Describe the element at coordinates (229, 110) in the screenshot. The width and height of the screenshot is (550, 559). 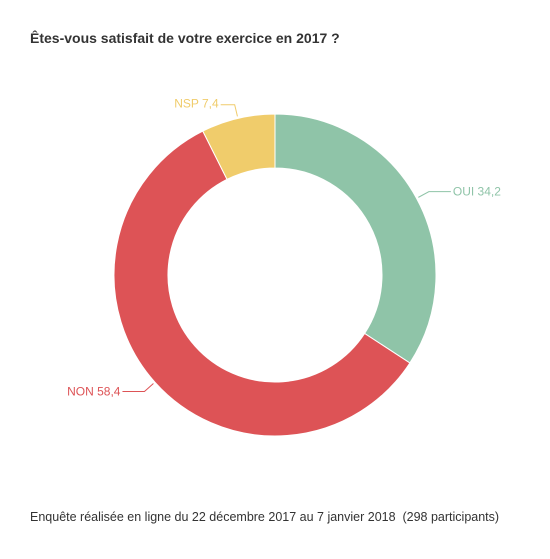
I see `leader-line-nsp` at that location.